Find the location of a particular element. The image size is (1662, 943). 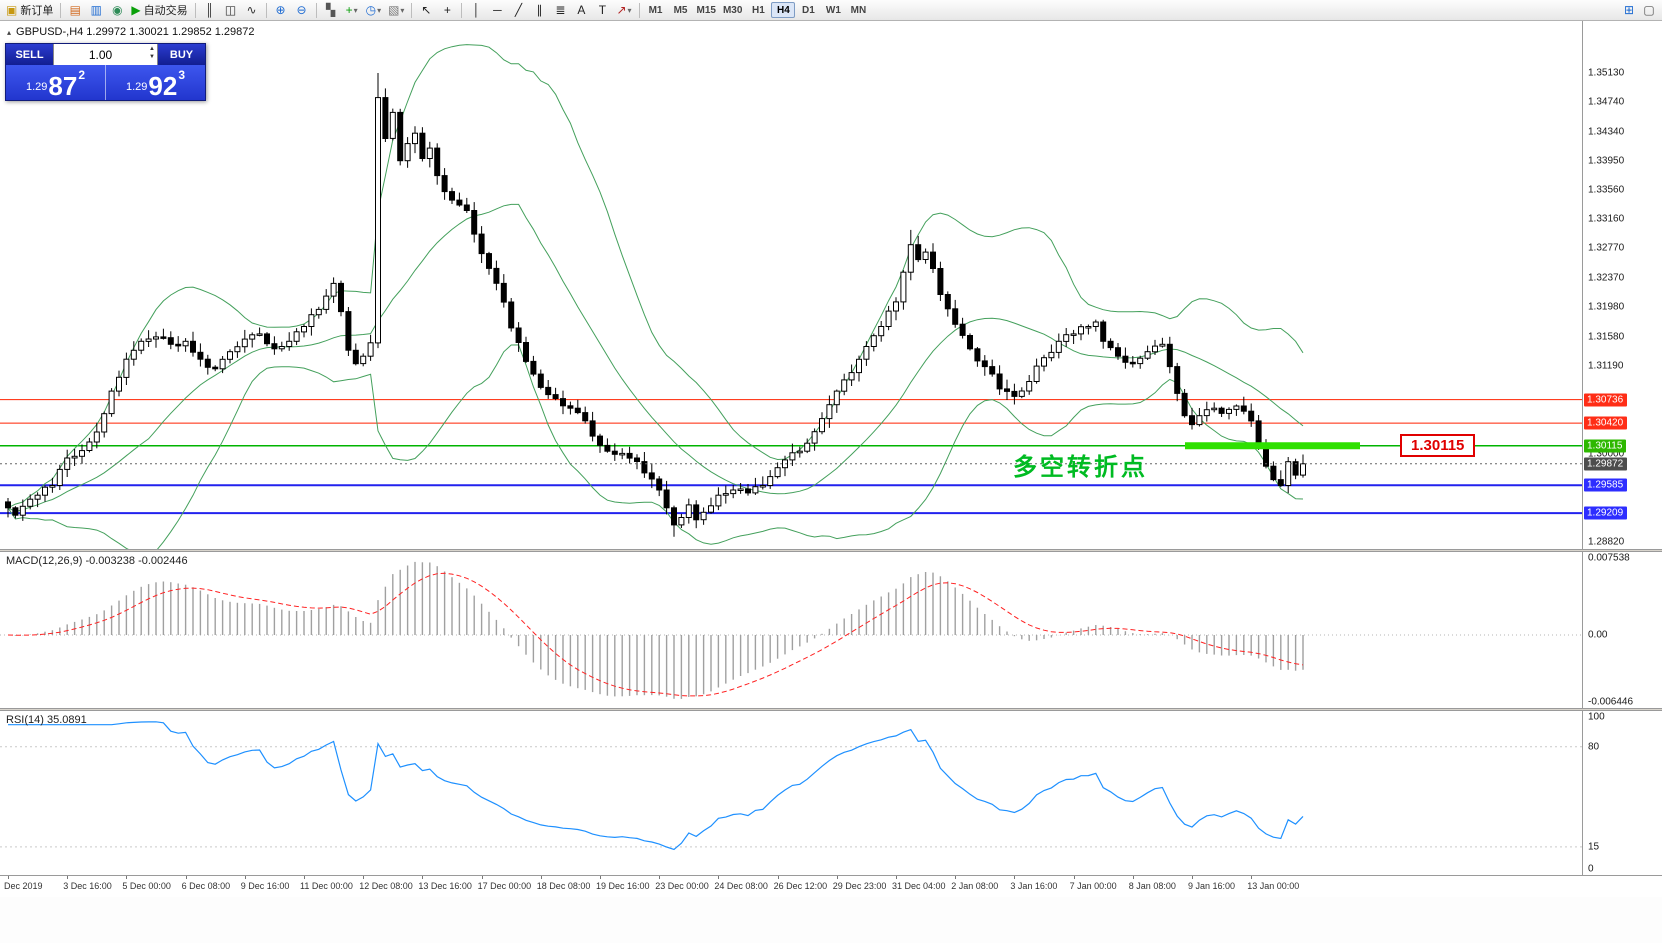

timeframe-m1-button: M1 is located at coordinates (655, 10).